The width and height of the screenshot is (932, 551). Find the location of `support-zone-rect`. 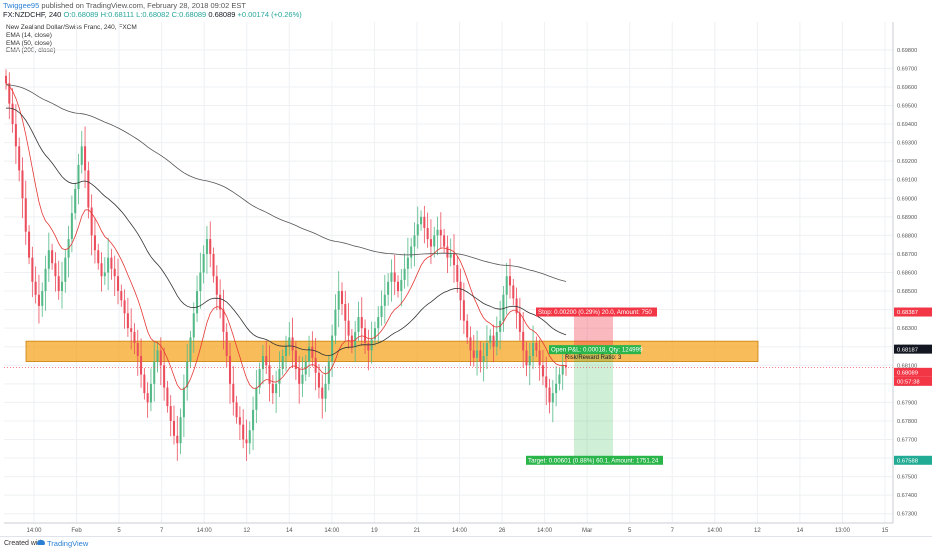

support-zone-rect is located at coordinates (392, 351).